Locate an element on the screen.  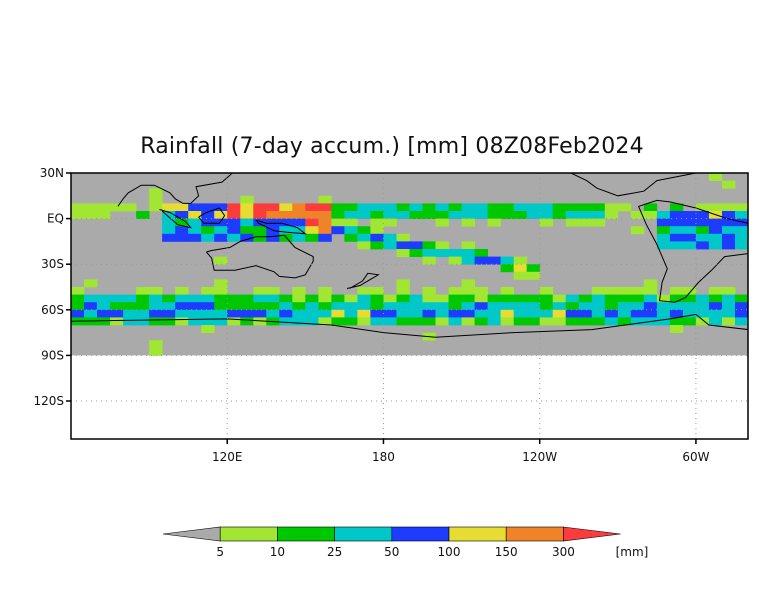
colorbar-segment is located at coordinates (306, 534).